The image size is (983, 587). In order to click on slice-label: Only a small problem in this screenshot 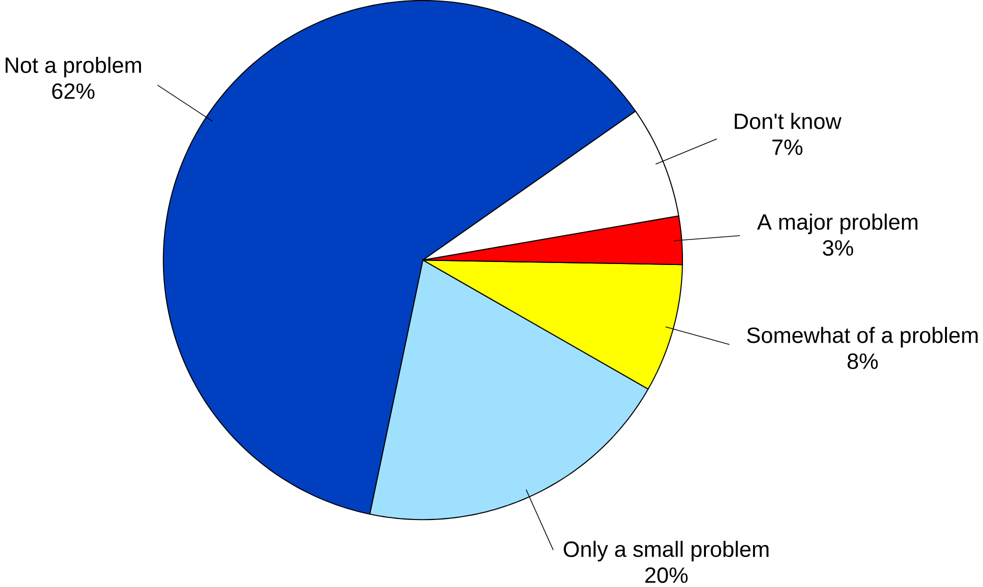, I will do `click(666, 551)`.